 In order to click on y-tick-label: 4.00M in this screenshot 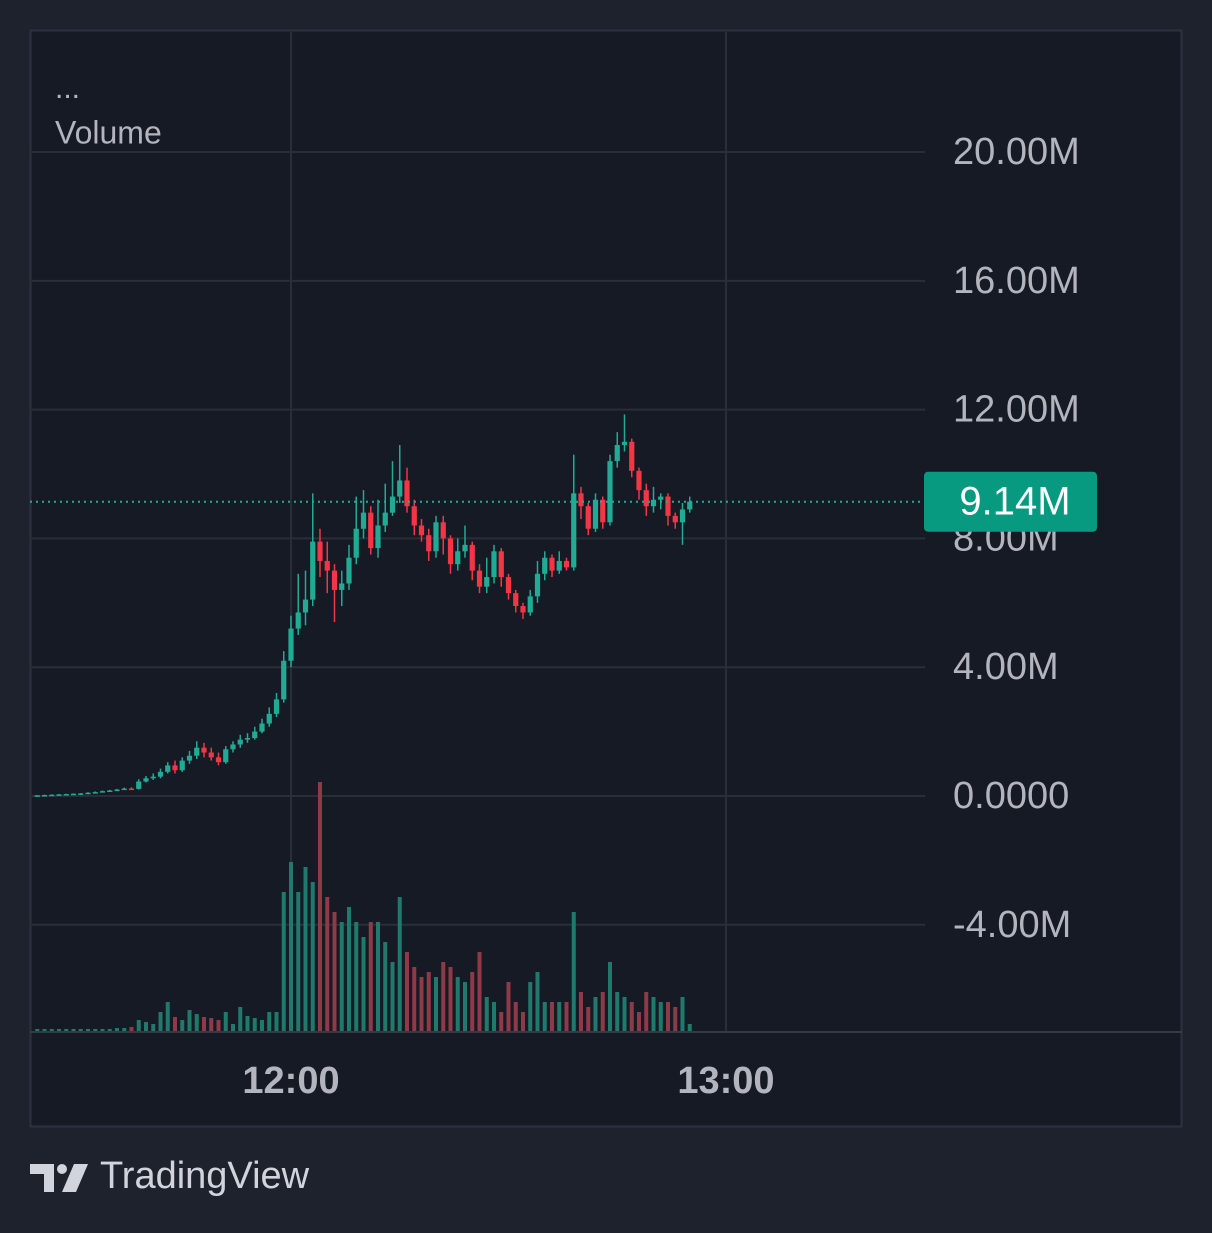, I will do `click(1006, 667)`.